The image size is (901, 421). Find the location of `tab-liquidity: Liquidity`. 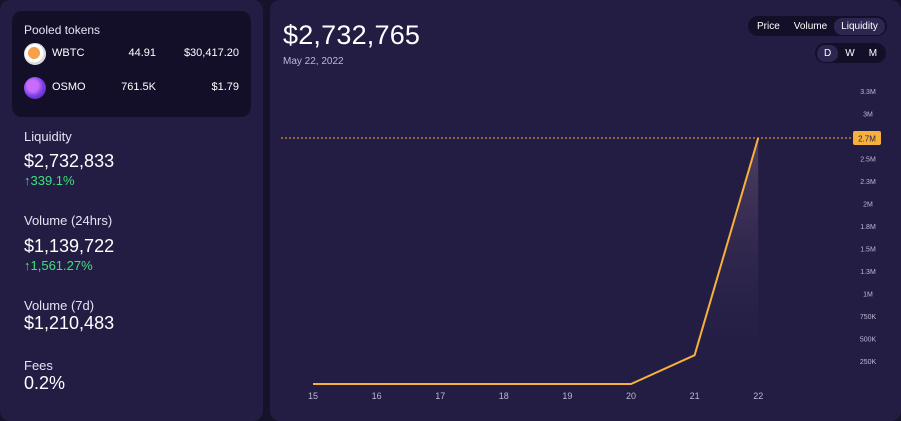

tab-liquidity: Liquidity is located at coordinates (859, 26).